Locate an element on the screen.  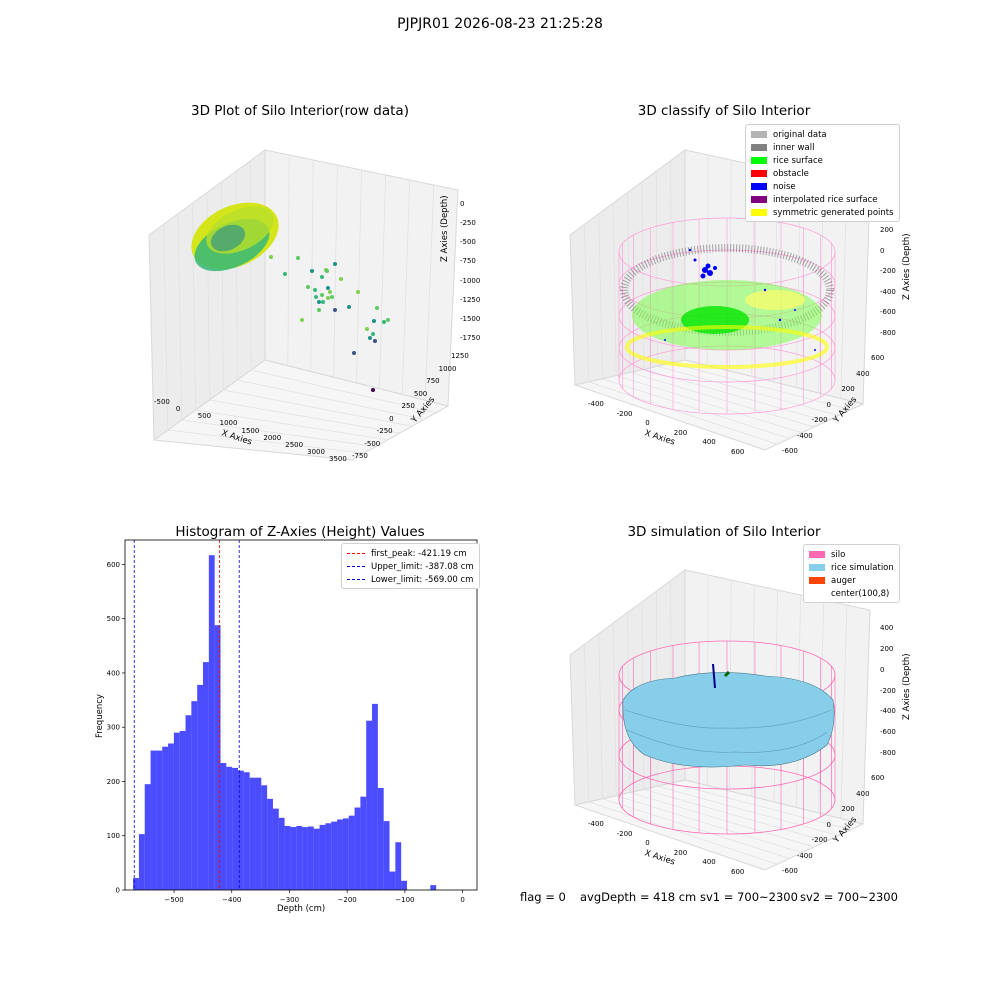
y-tick-label: -600 is located at coordinates (790, 871).